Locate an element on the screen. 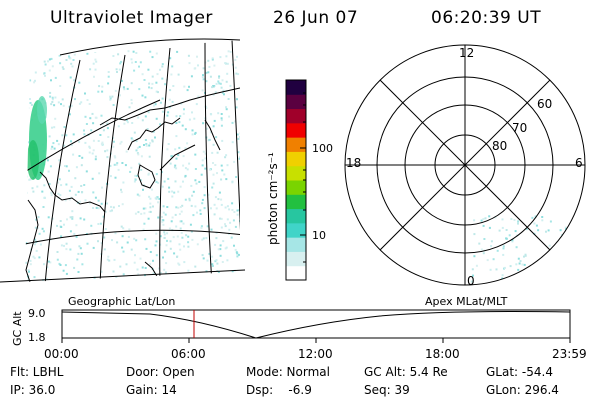 This screenshot has width=600, height=400. time-label: 06:20:39 UT is located at coordinates (486, 18).